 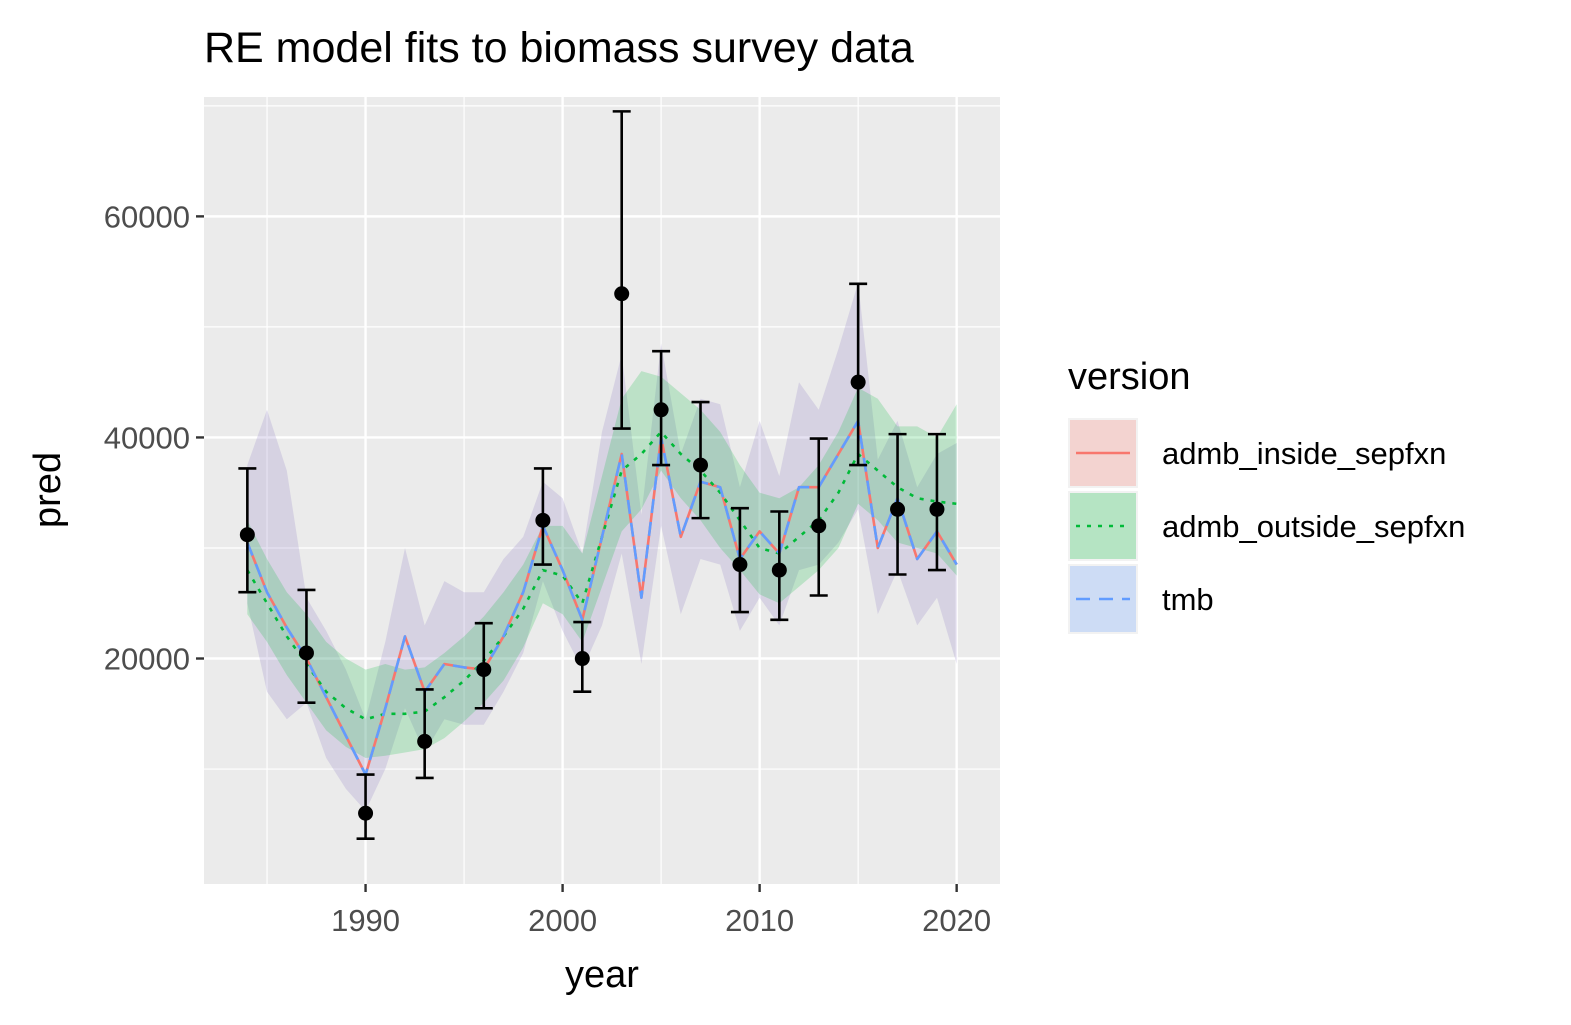 I want to click on observation-2013, so click(x=818, y=517).